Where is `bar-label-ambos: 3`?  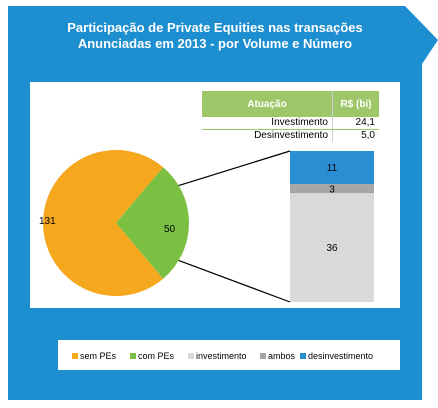
bar-label-ambos: 3 is located at coordinates (332, 189).